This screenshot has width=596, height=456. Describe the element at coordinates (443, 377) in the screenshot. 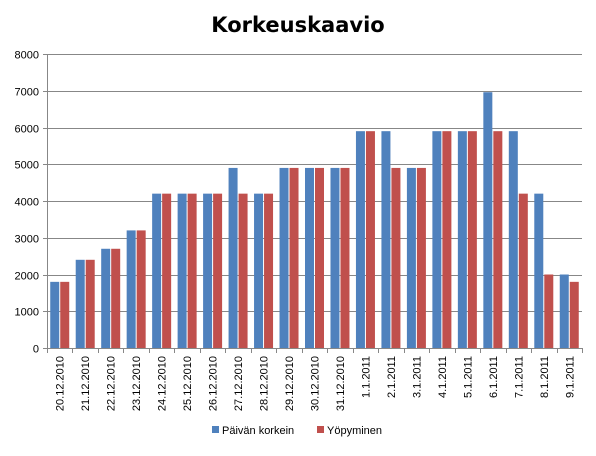

I see `x-tick-label: 4.1.2011` at that location.